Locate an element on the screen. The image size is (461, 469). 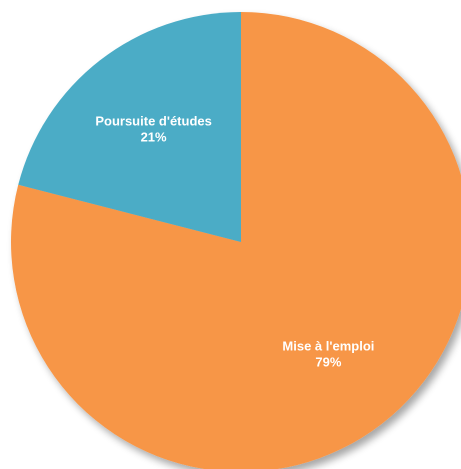
slice-value-label: 21% is located at coordinates (154, 136).